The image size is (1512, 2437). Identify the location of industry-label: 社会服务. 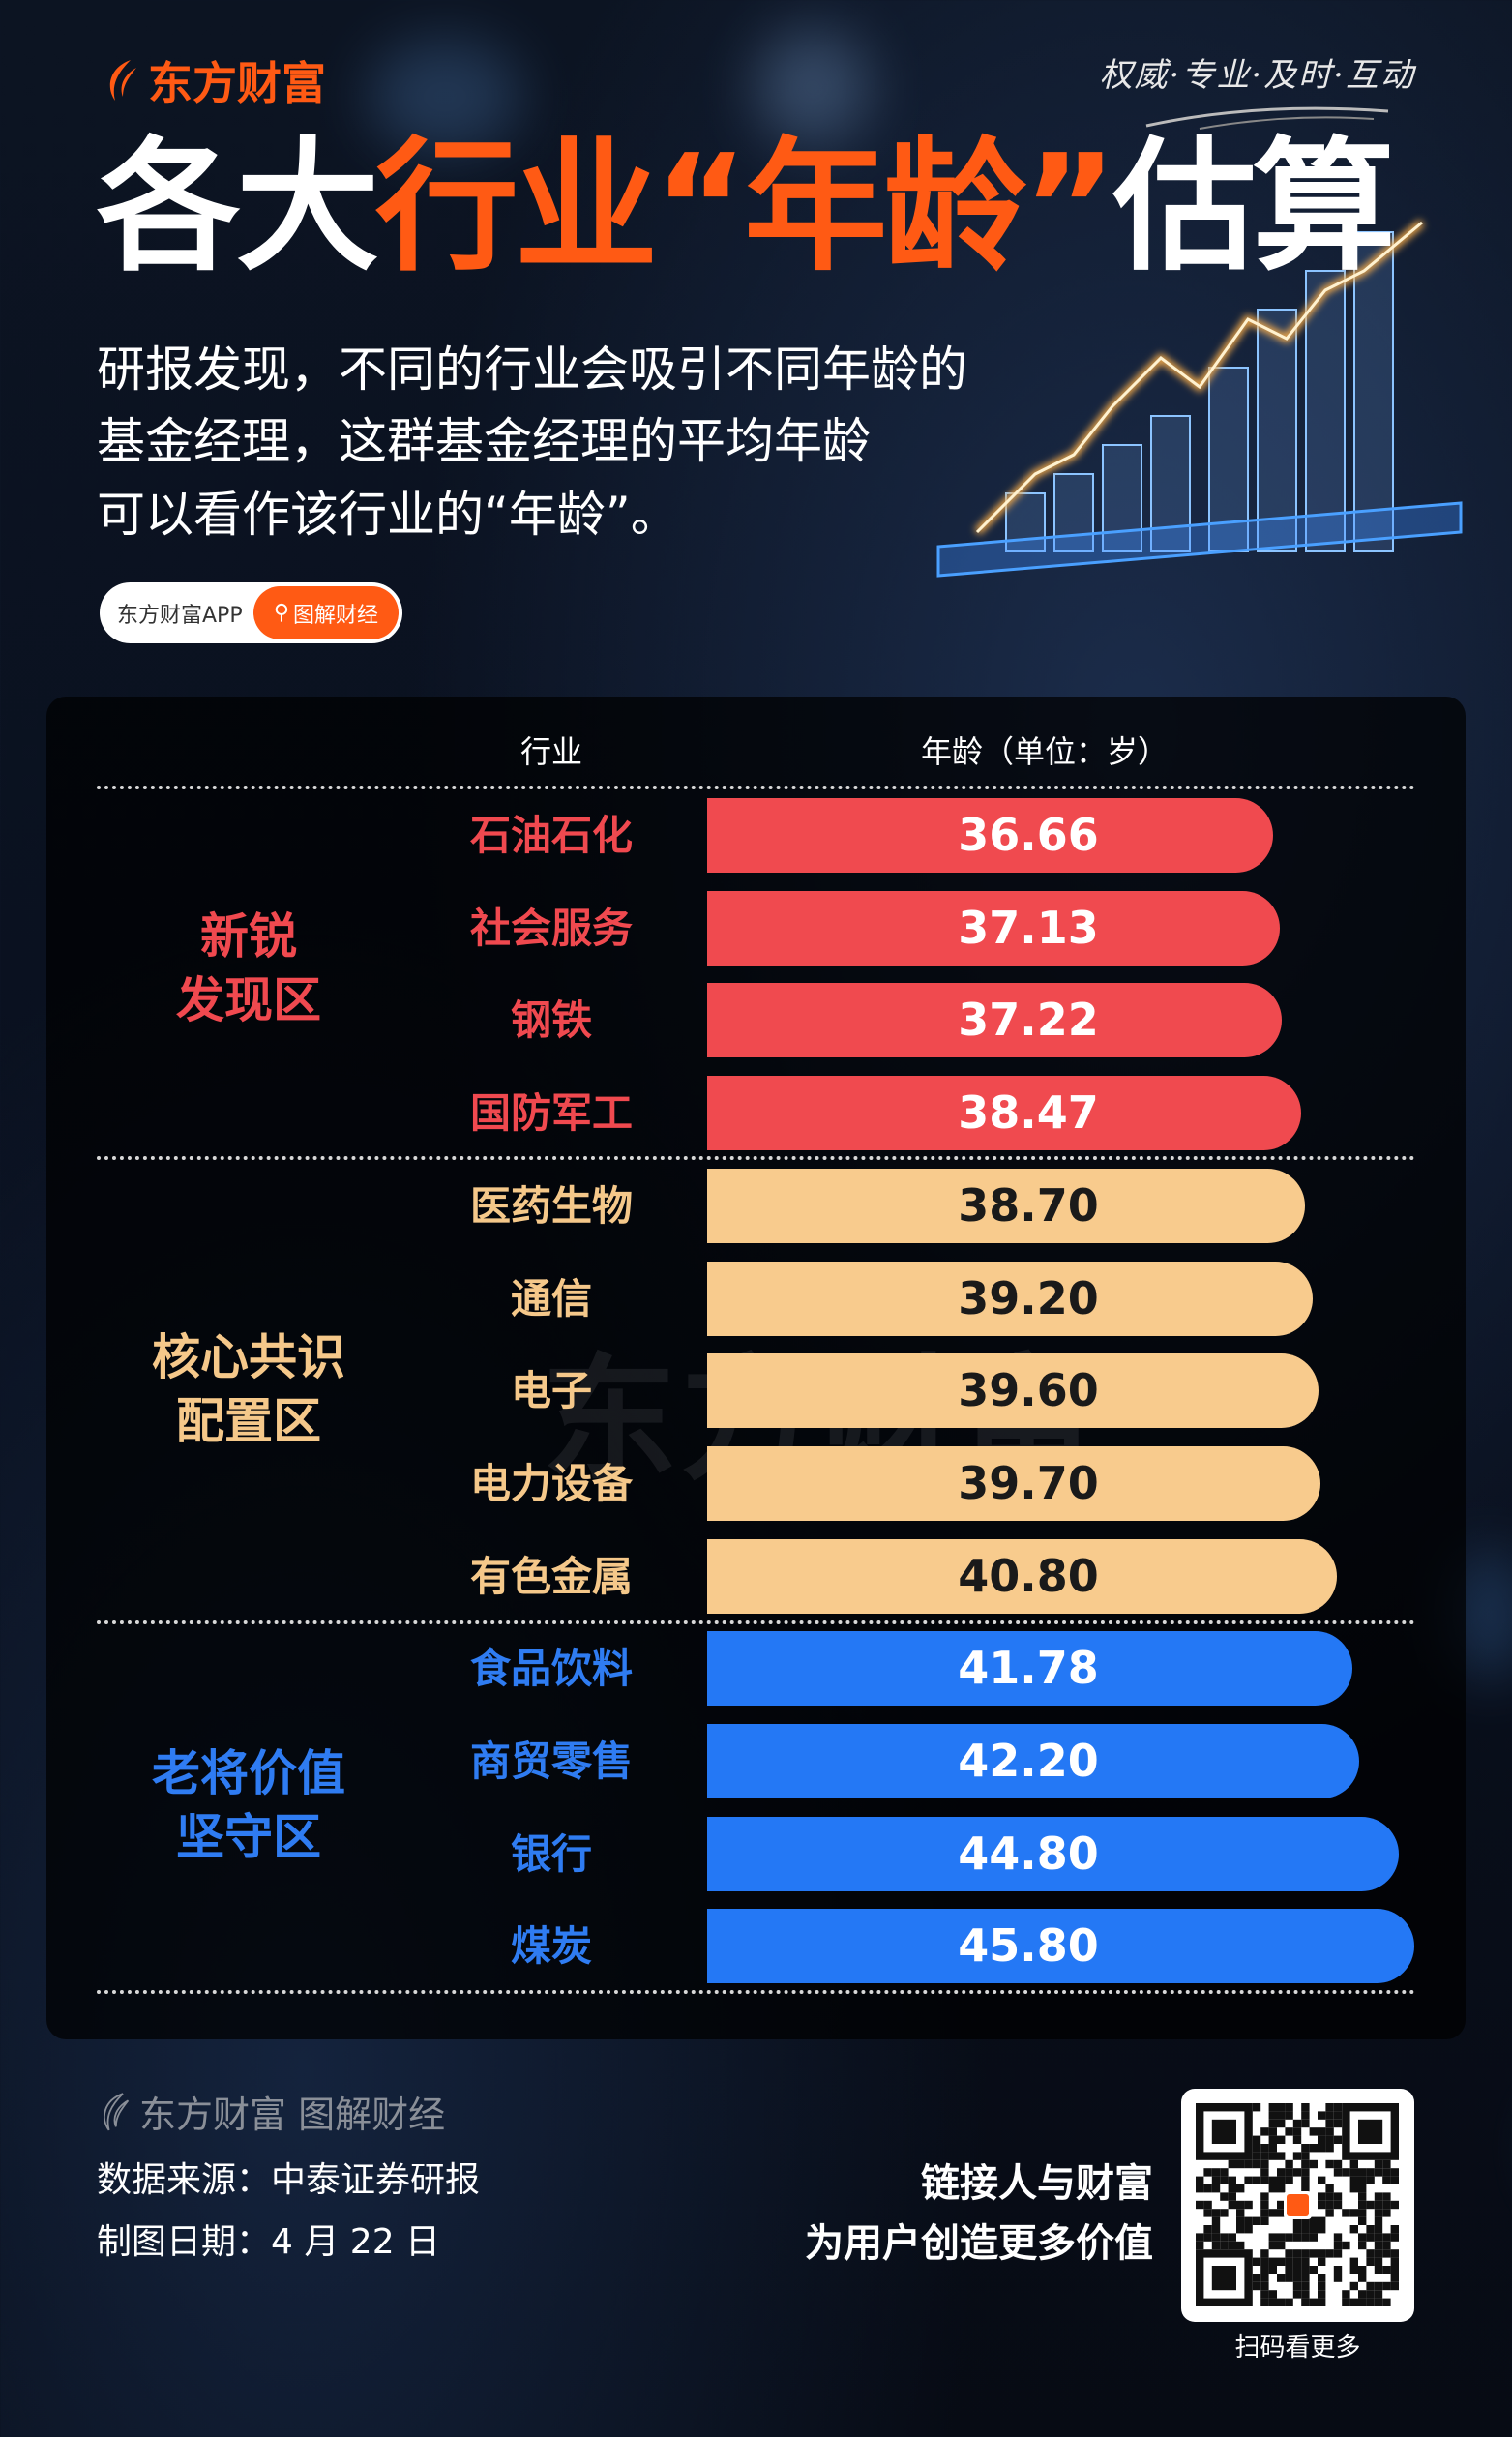
(551, 928).